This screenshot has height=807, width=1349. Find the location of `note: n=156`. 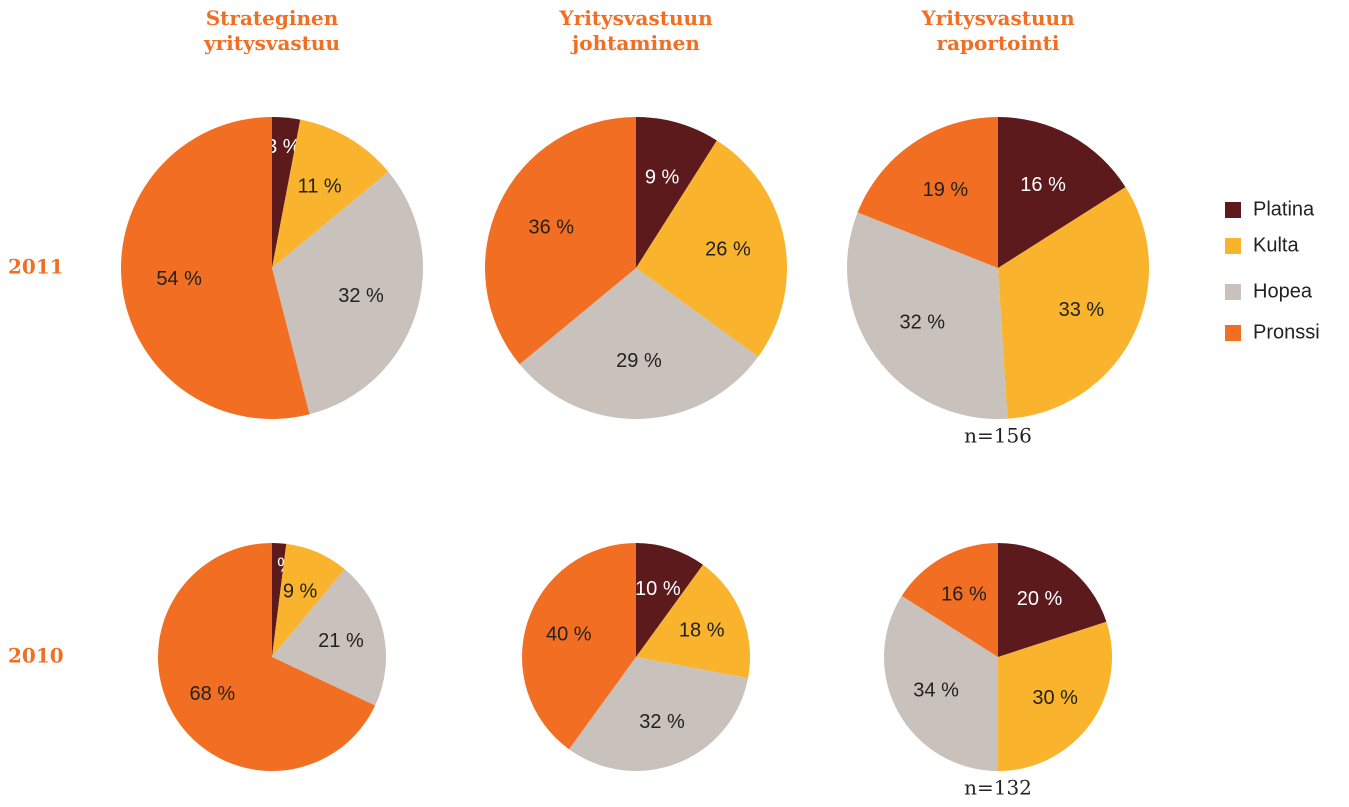

note: n=156 is located at coordinates (998, 436).